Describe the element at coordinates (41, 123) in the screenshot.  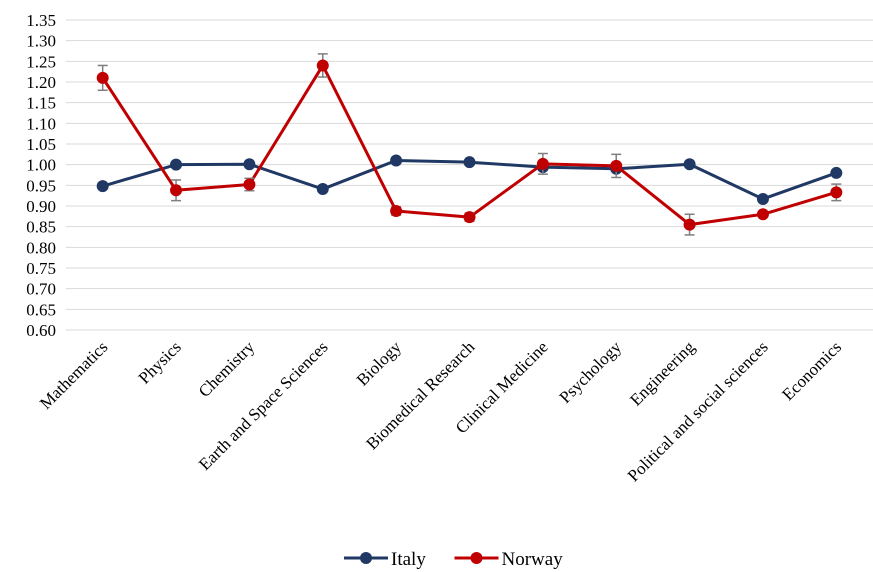
I see `y-tick-label: 1.10` at that location.